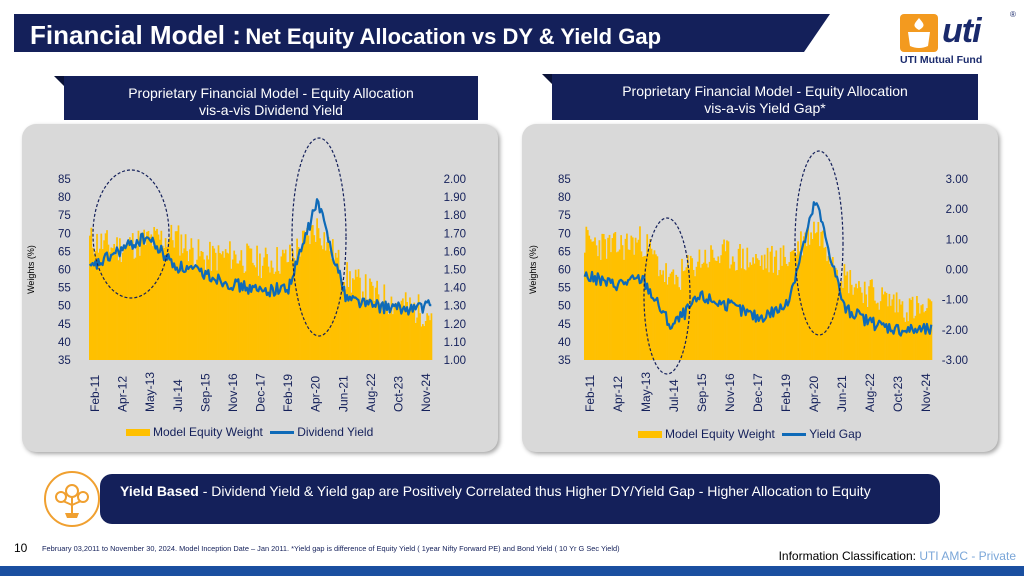  What do you see at coordinates (749, 434) in the screenshot?
I see `legend-right: Model Equity Weight Yield Gap` at bounding box center [749, 434].